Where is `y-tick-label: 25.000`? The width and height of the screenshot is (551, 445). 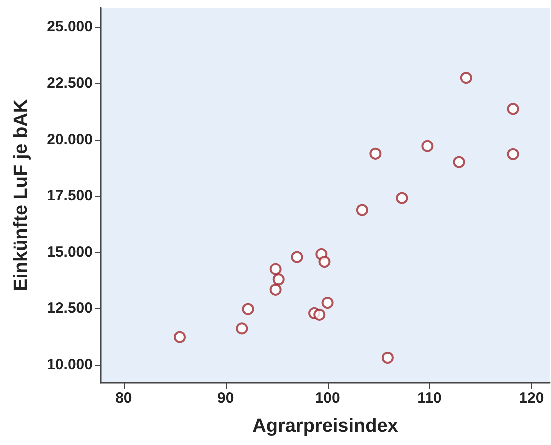 y-tick-label: 25.000 is located at coordinates (70, 27).